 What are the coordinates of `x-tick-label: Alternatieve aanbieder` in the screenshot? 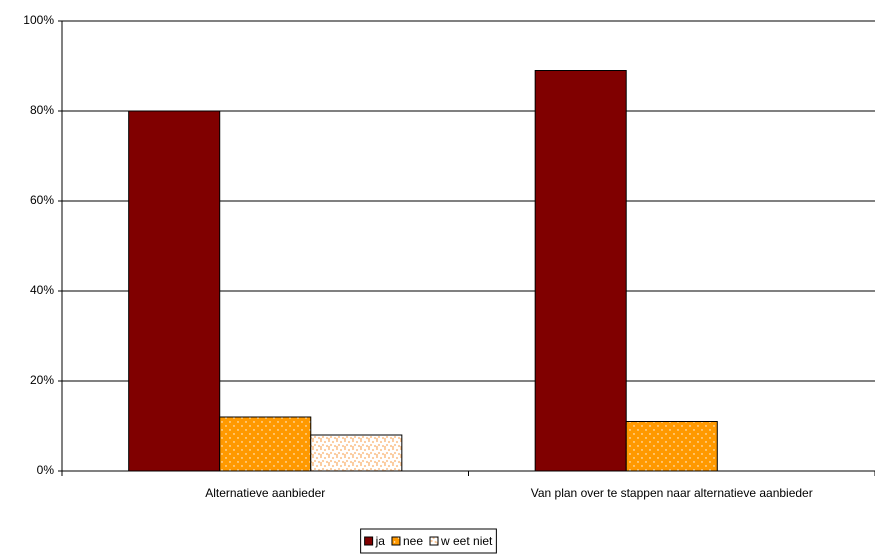 It's located at (265, 493).